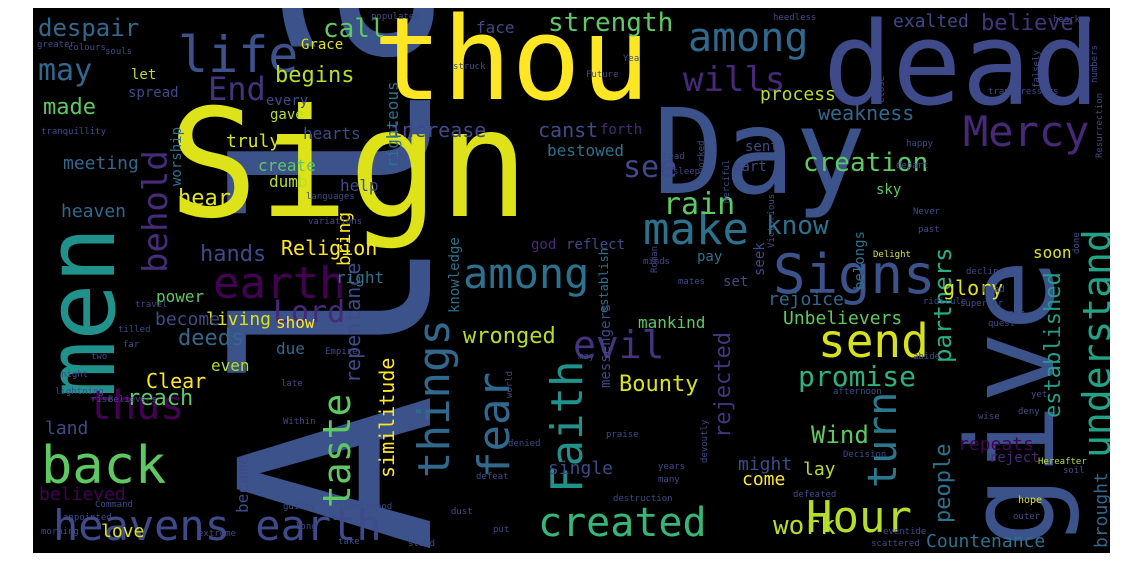  Describe the element at coordinates (631, 59) in the screenshot. I see `cloud-word: Yea` at that location.